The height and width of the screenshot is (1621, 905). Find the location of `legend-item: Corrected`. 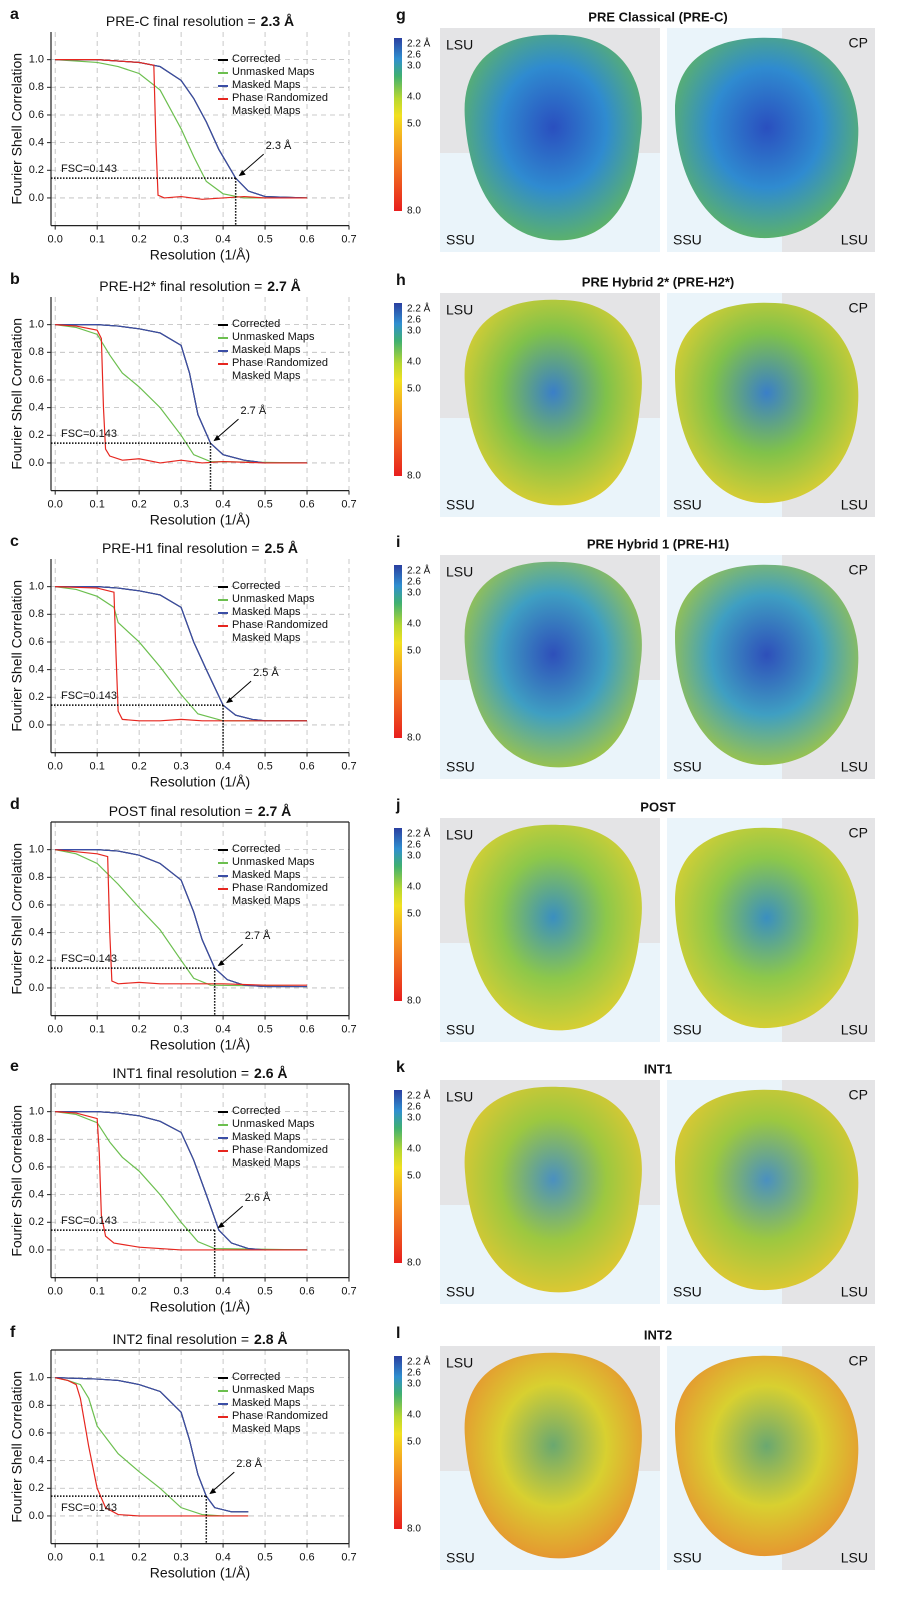

legend-item: Corrected is located at coordinates (280, 849).